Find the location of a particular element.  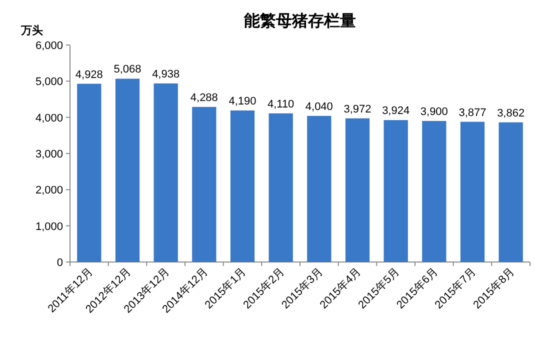

y-tick-label: 3,000 is located at coordinates (49, 154).